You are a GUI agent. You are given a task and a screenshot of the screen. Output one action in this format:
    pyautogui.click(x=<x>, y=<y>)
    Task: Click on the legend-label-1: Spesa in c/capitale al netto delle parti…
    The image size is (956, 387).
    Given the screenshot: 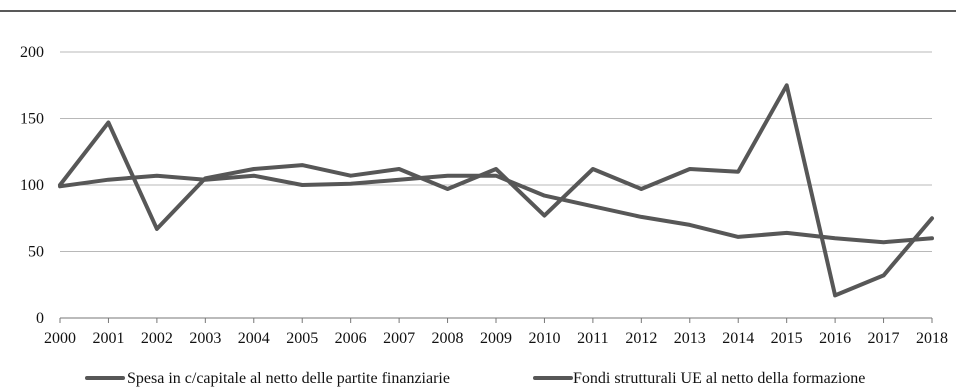 What is the action you would take?
    pyautogui.click(x=288, y=378)
    